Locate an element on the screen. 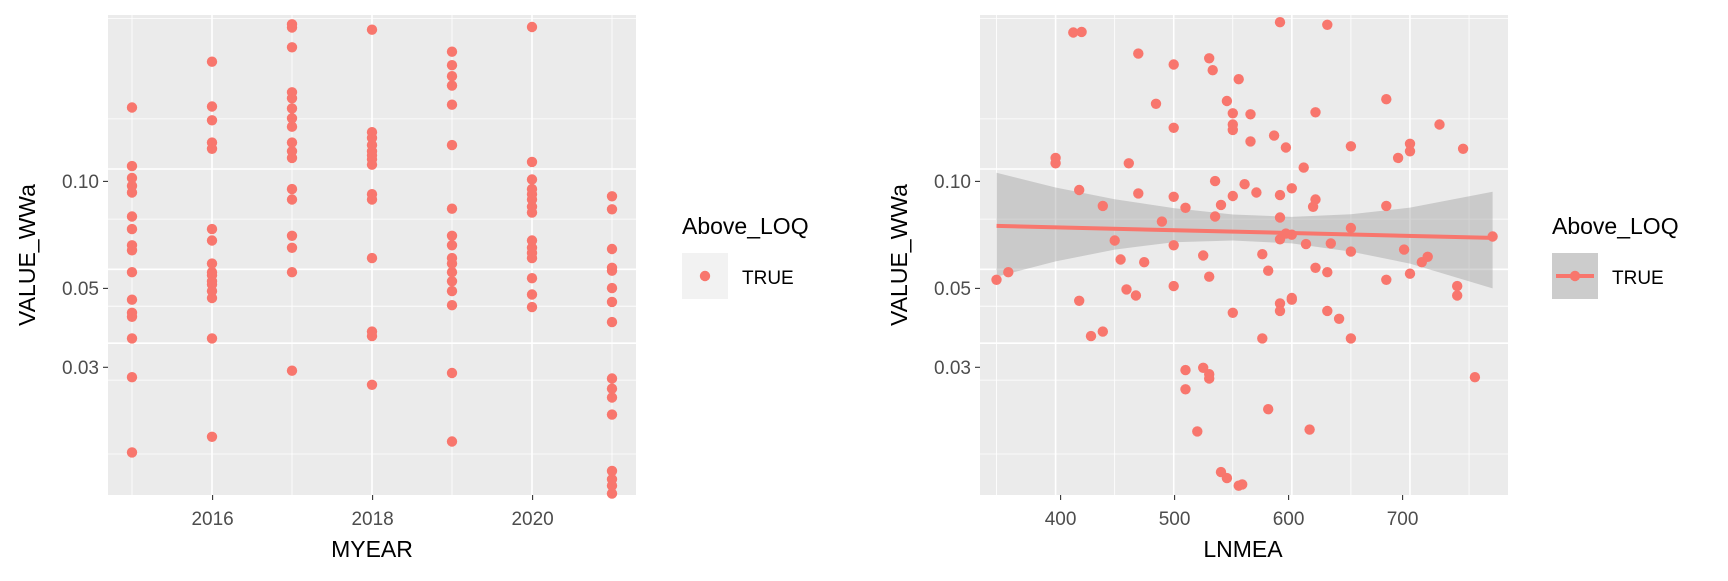  right-y-axis-title: VALUE_WWa is located at coordinates (899, 255).